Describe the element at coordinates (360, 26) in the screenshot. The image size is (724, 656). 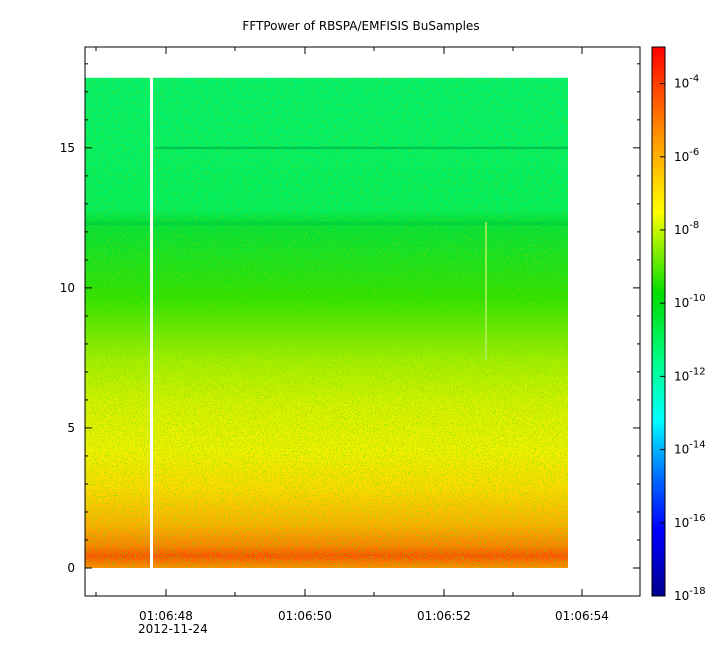
I see `chart-title: FFTPower of RBSPA/EMFISIS BuSamples` at that location.